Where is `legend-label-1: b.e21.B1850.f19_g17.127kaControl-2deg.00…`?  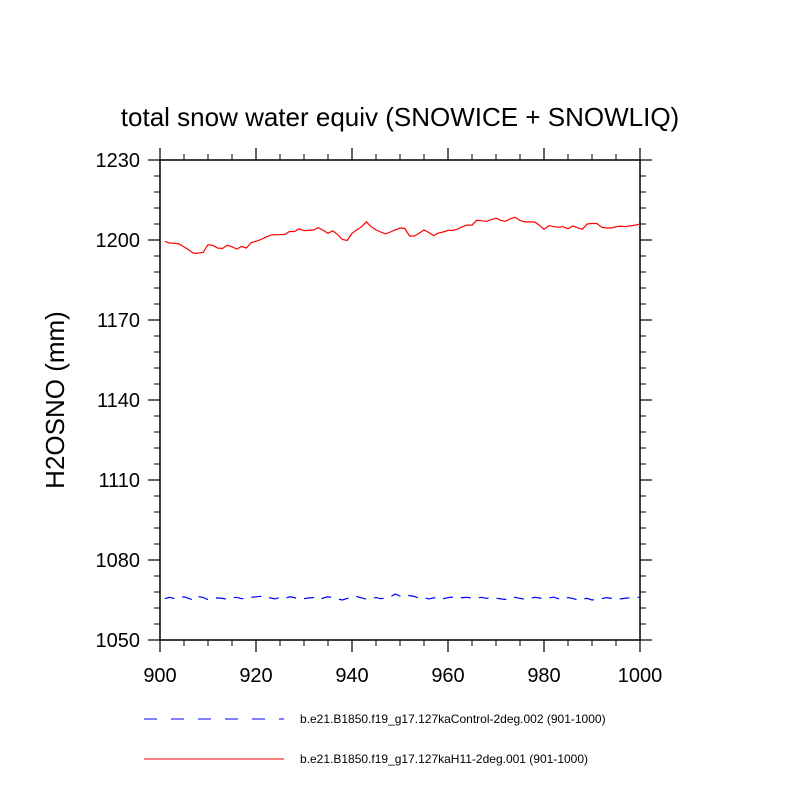
legend-label-1: b.e21.B1850.f19_g17.127kaControl-2deg.00… is located at coordinates (453, 719).